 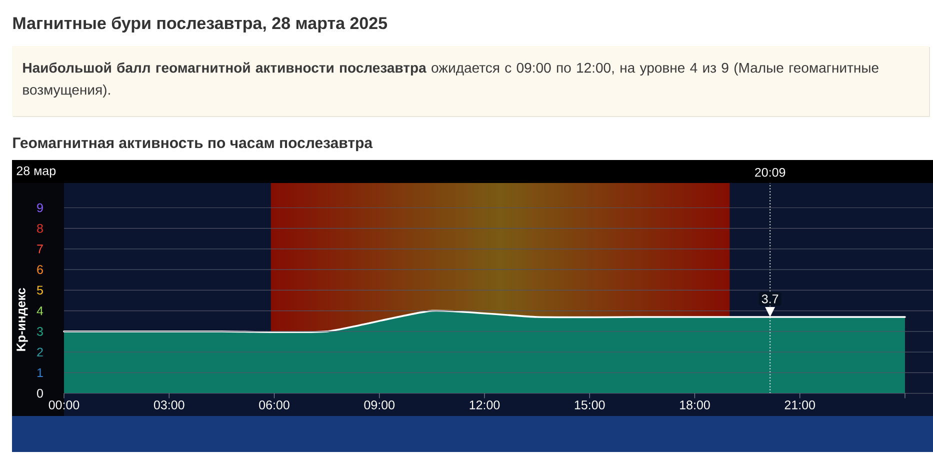 I want to click on y-tick-label: 8, so click(x=40, y=228).